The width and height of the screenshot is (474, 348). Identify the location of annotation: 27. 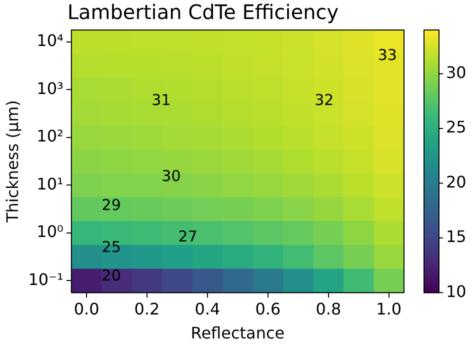
(188, 236).